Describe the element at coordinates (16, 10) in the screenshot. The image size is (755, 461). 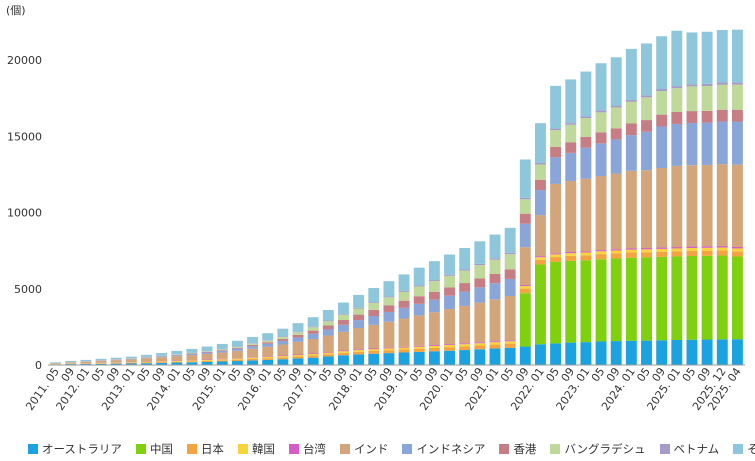
I see `y-axis-unit-label: (個)` at that location.